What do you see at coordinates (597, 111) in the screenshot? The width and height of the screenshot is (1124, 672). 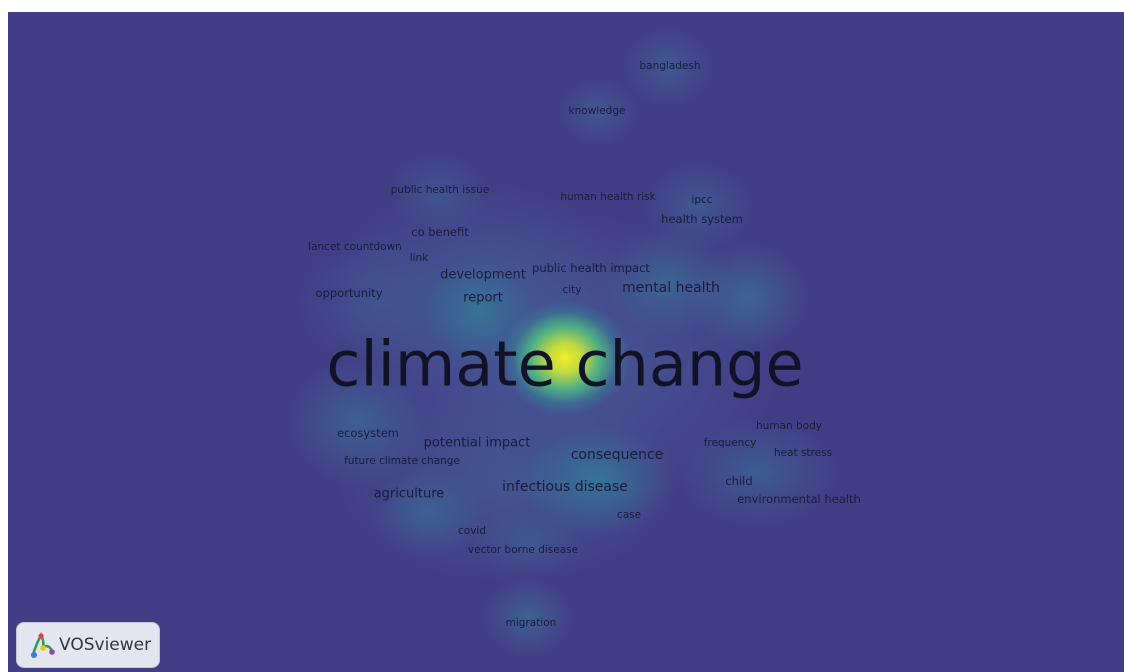 I see `term-knowledge: knowledge` at bounding box center [597, 111].